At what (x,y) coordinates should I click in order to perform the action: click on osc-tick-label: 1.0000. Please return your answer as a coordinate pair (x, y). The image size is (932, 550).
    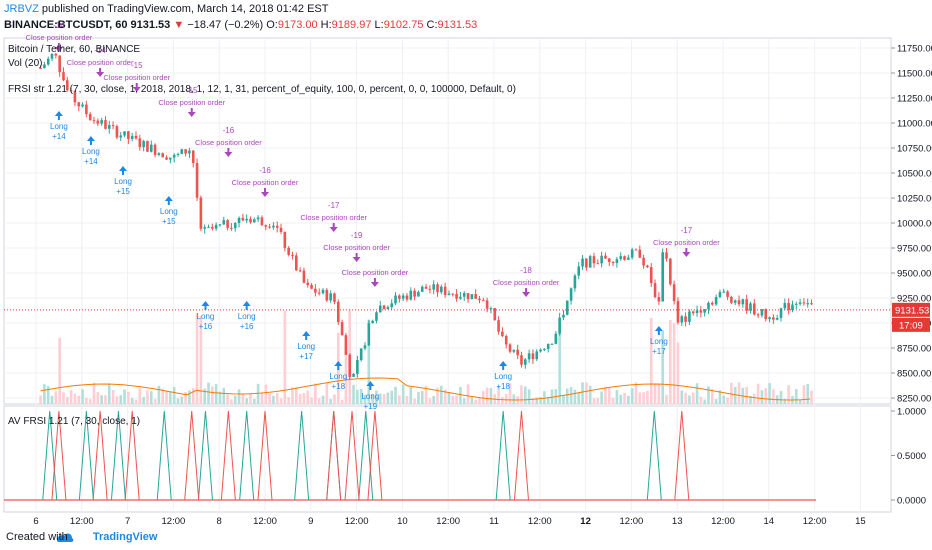
    Looking at the image, I should click on (911, 412).